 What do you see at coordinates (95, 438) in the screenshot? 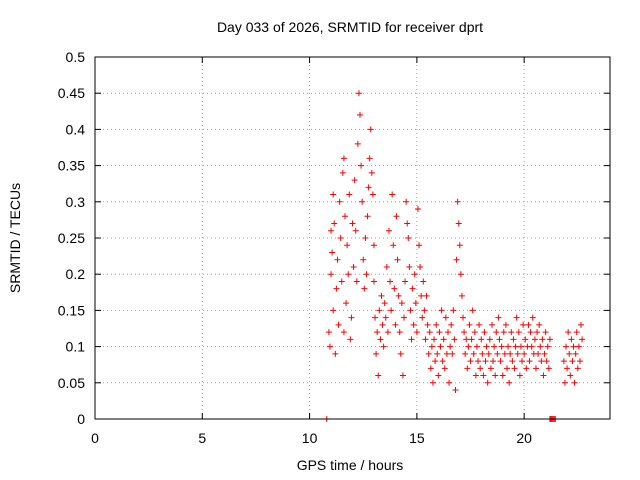
I see `x-tick-label: 0` at bounding box center [95, 438].